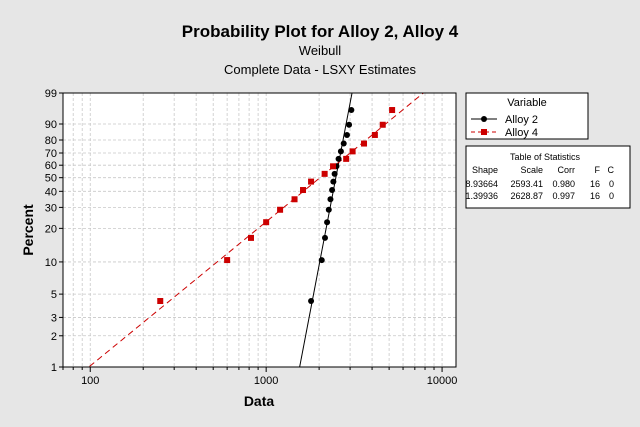 This screenshot has width=640, height=427. I want to click on statistics-header: F, so click(598, 170).